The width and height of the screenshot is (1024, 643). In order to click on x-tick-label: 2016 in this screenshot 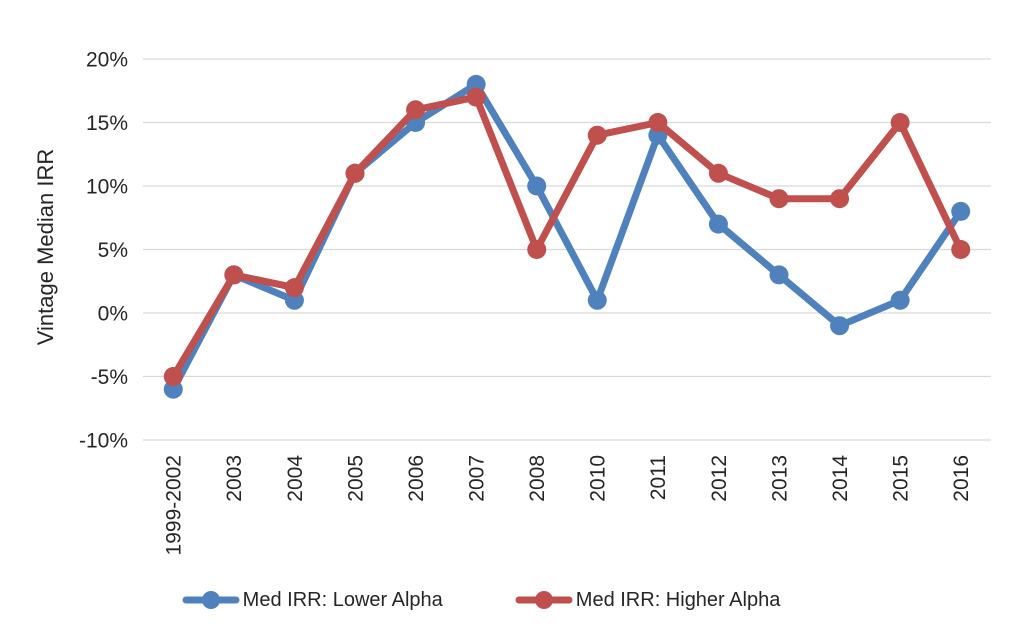, I will do `click(961, 478)`.